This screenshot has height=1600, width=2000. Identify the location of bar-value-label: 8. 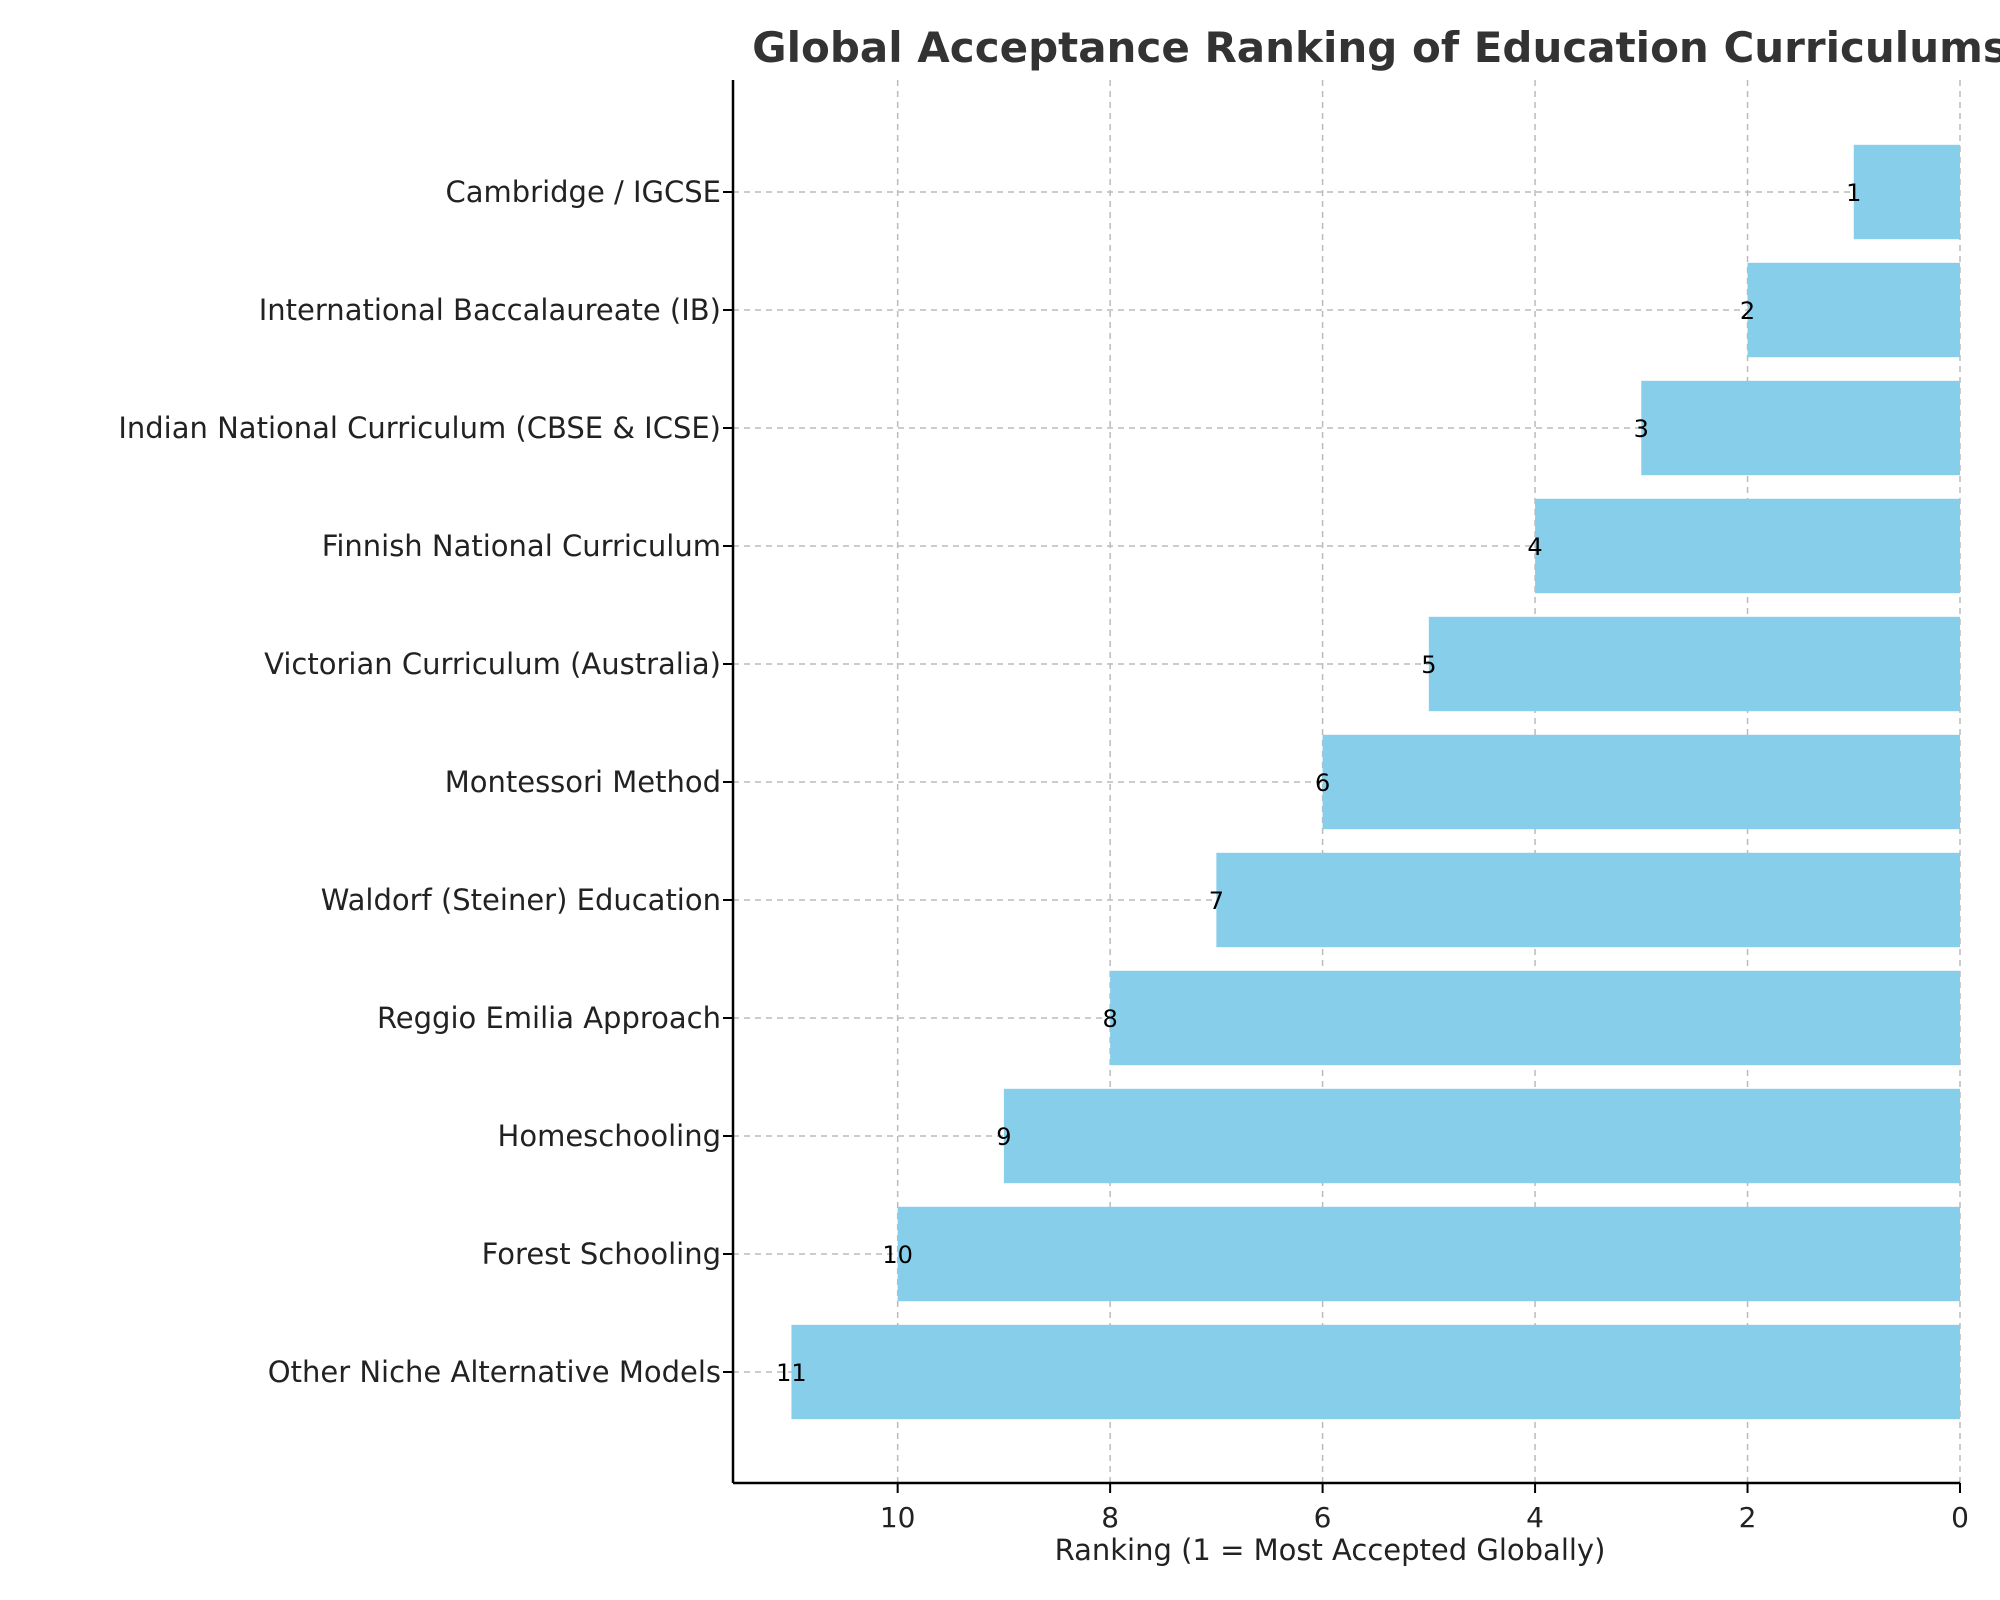
(1109, 1019).